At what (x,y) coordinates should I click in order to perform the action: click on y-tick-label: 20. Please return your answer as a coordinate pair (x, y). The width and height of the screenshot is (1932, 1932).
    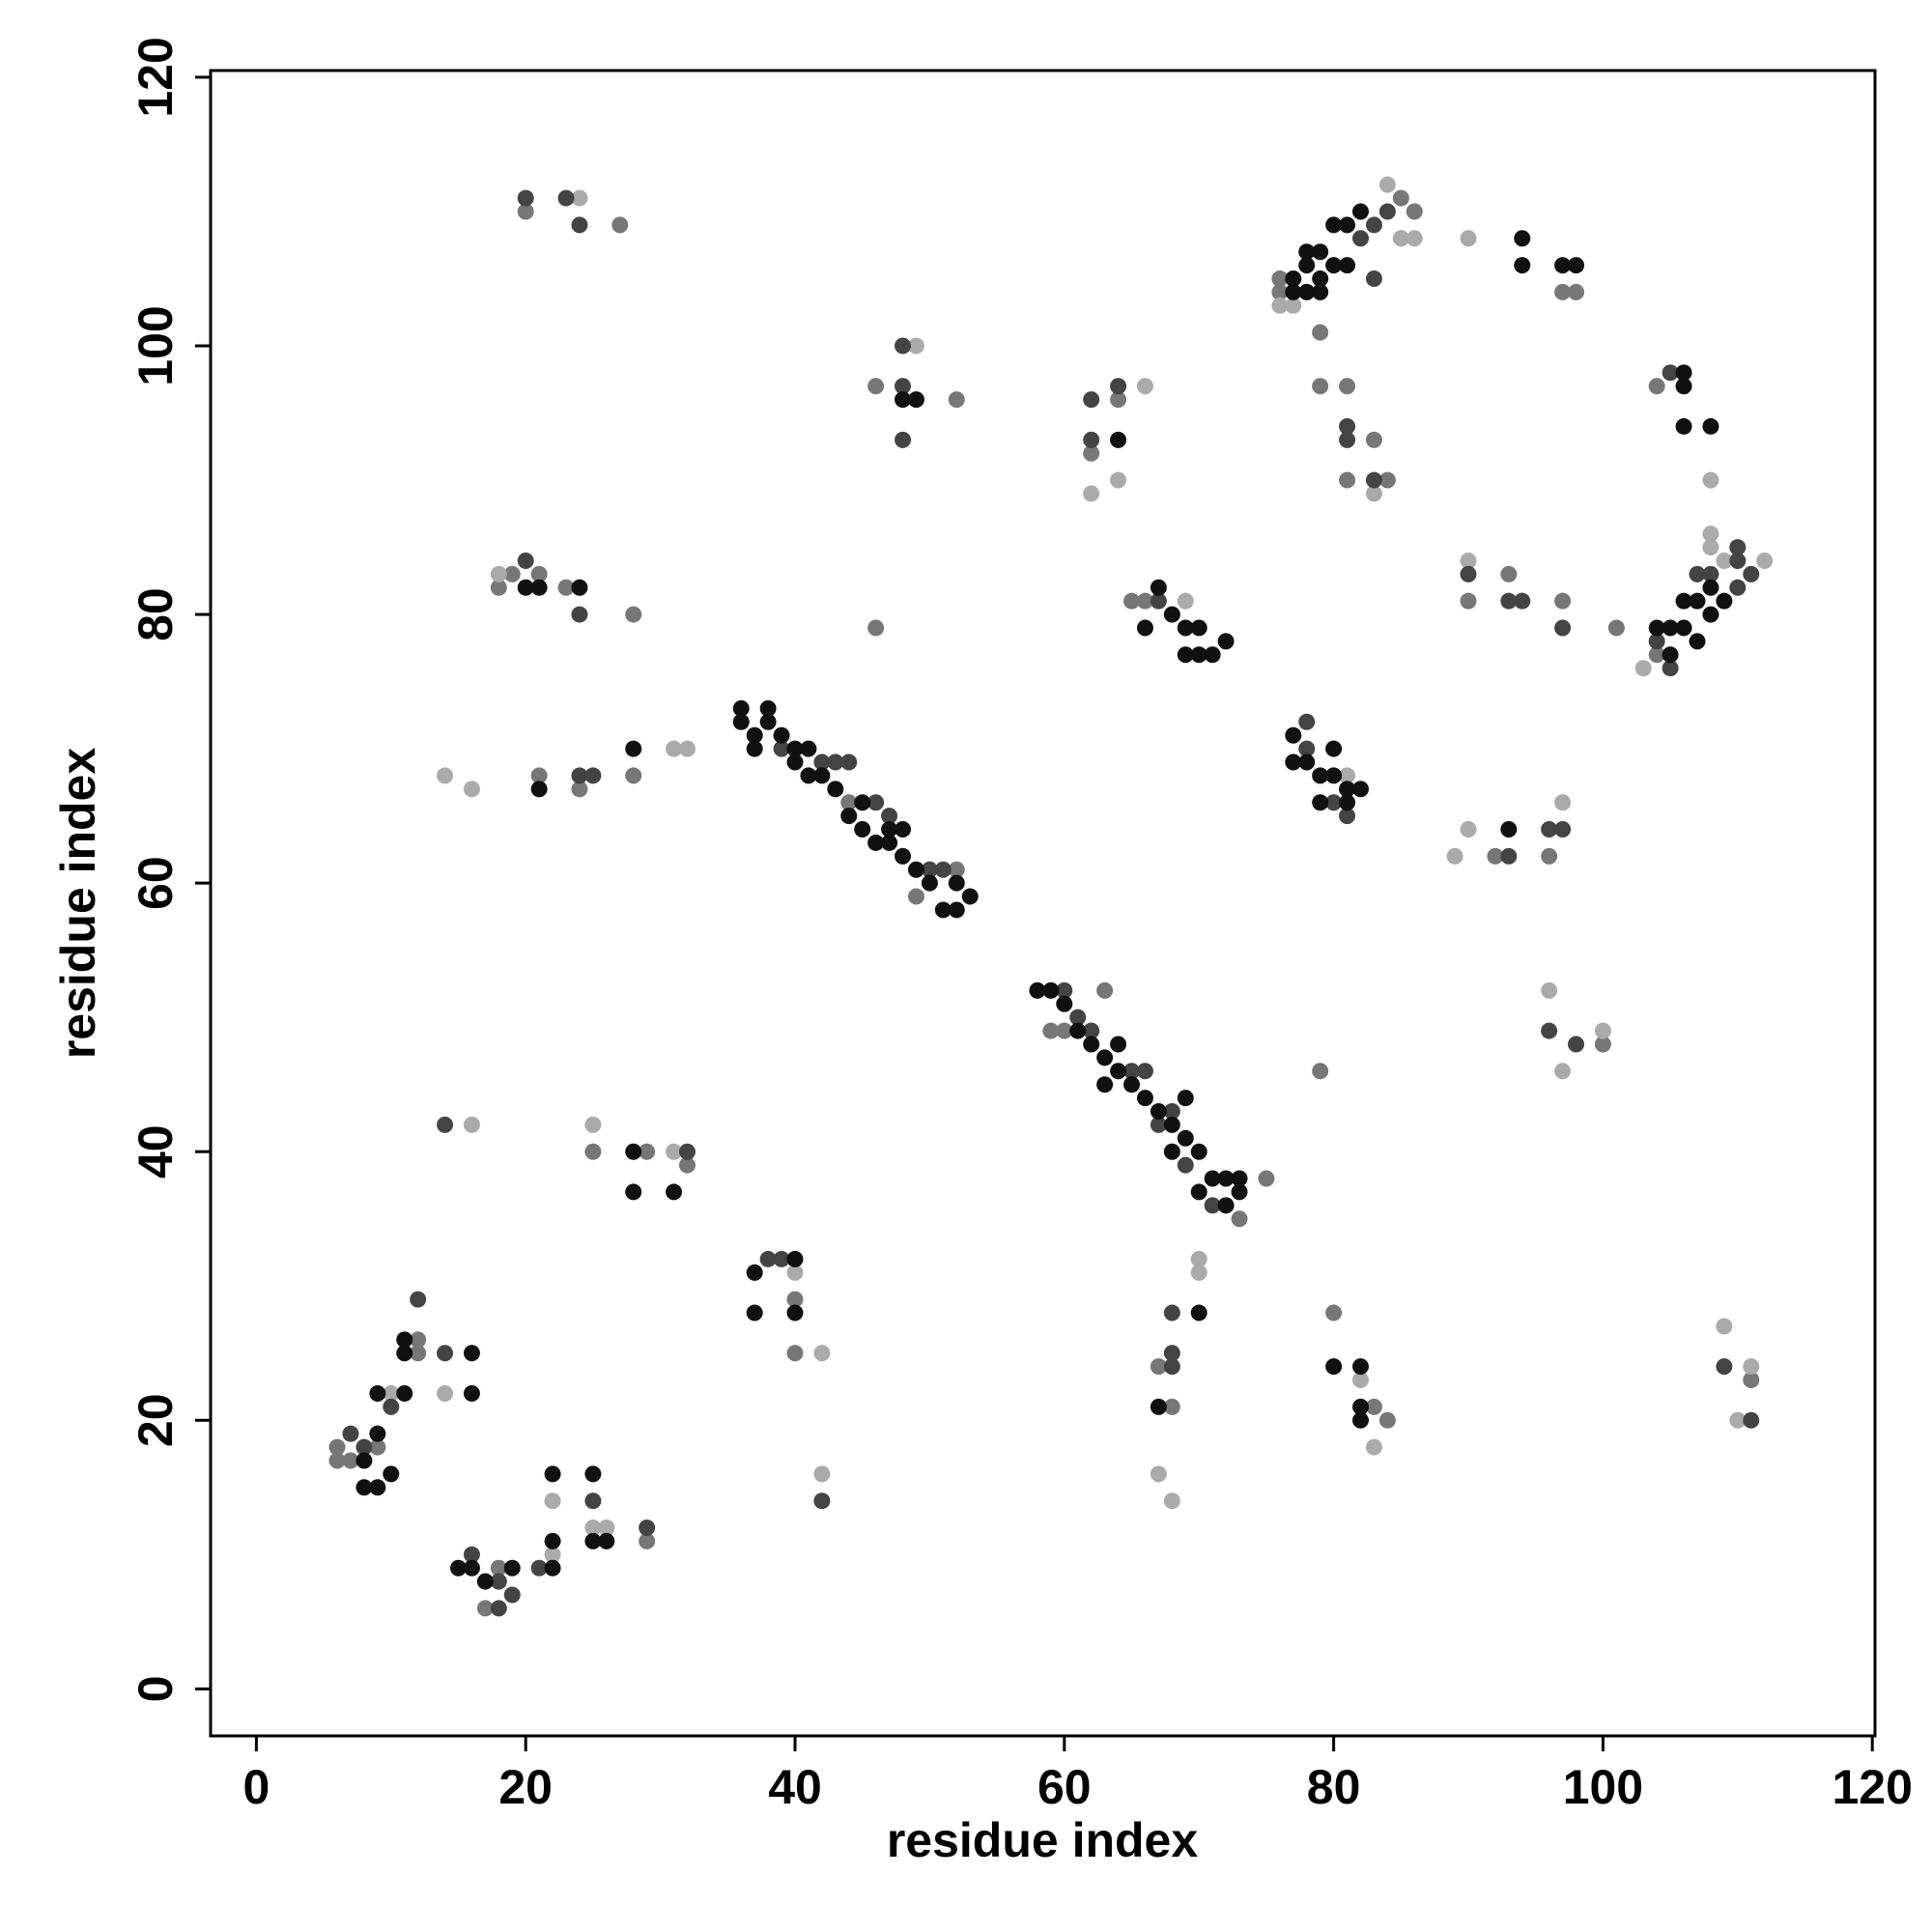
    Looking at the image, I should click on (155, 1420).